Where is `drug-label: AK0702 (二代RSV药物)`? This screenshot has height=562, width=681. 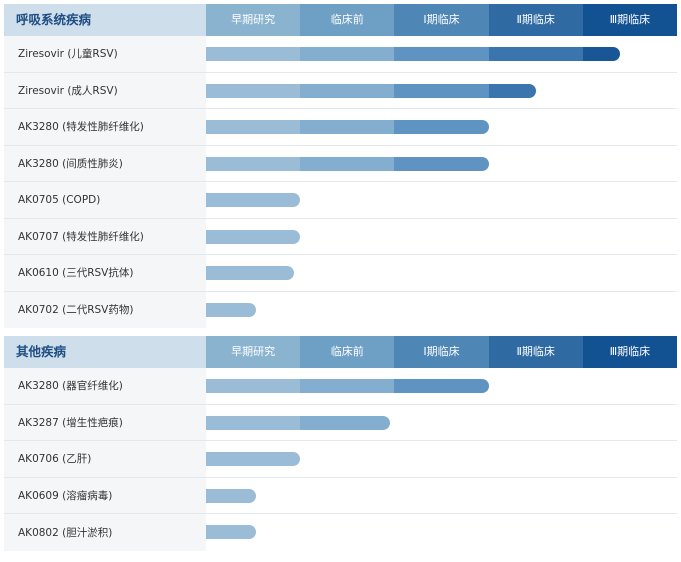
drug-label: AK0702 (二代RSV药物) is located at coordinates (105, 309).